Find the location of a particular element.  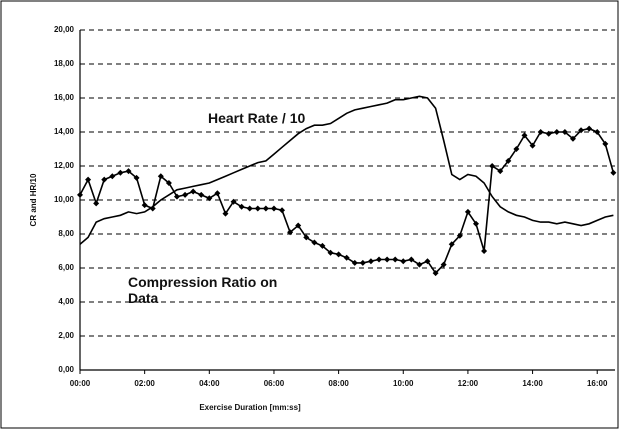

y-tick-label: 12,00 is located at coordinates (64, 165).